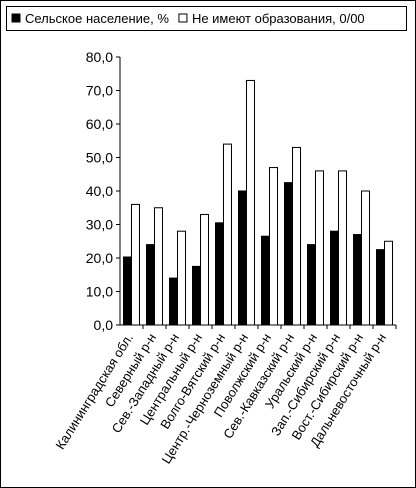 This screenshot has width=416, height=488. I want to click on y-tick-label: 10,0, so click(99, 292).